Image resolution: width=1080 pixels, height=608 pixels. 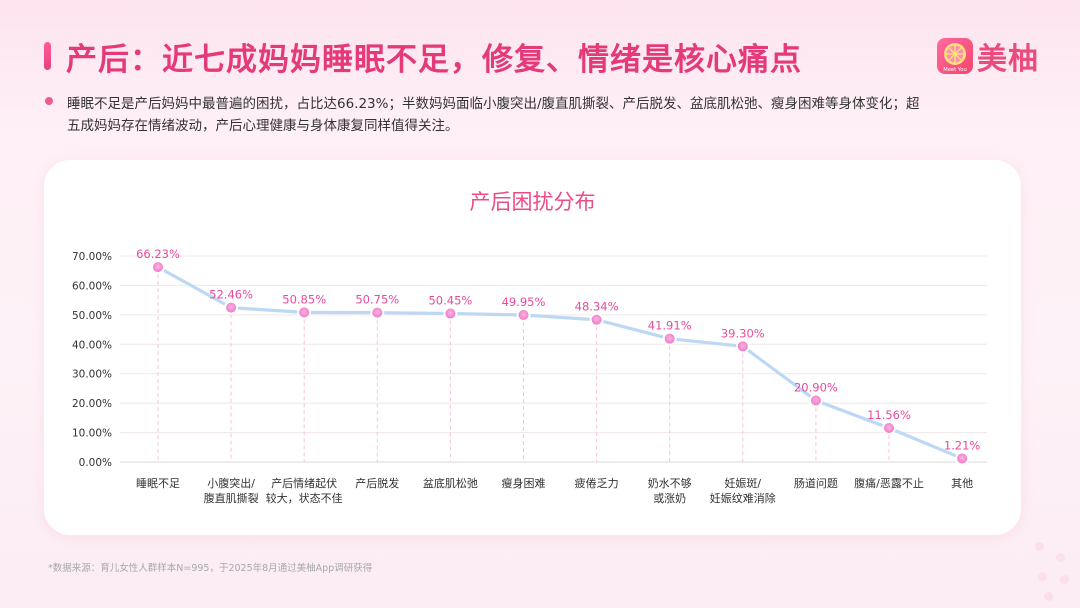 What do you see at coordinates (231, 295) in the screenshot?
I see `data-label: 52.46%` at bounding box center [231, 295].